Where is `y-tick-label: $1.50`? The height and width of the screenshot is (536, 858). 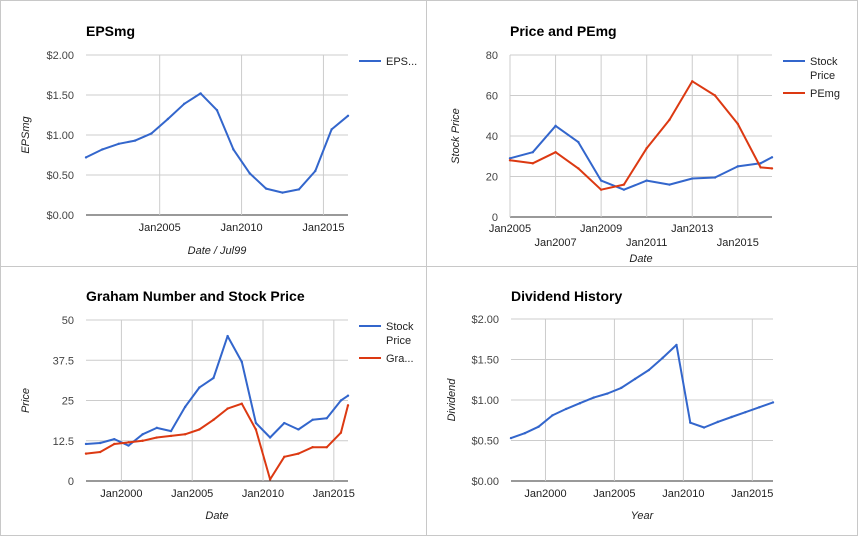 y-tick-label: $1.50 is located at coordinates (485, 361).